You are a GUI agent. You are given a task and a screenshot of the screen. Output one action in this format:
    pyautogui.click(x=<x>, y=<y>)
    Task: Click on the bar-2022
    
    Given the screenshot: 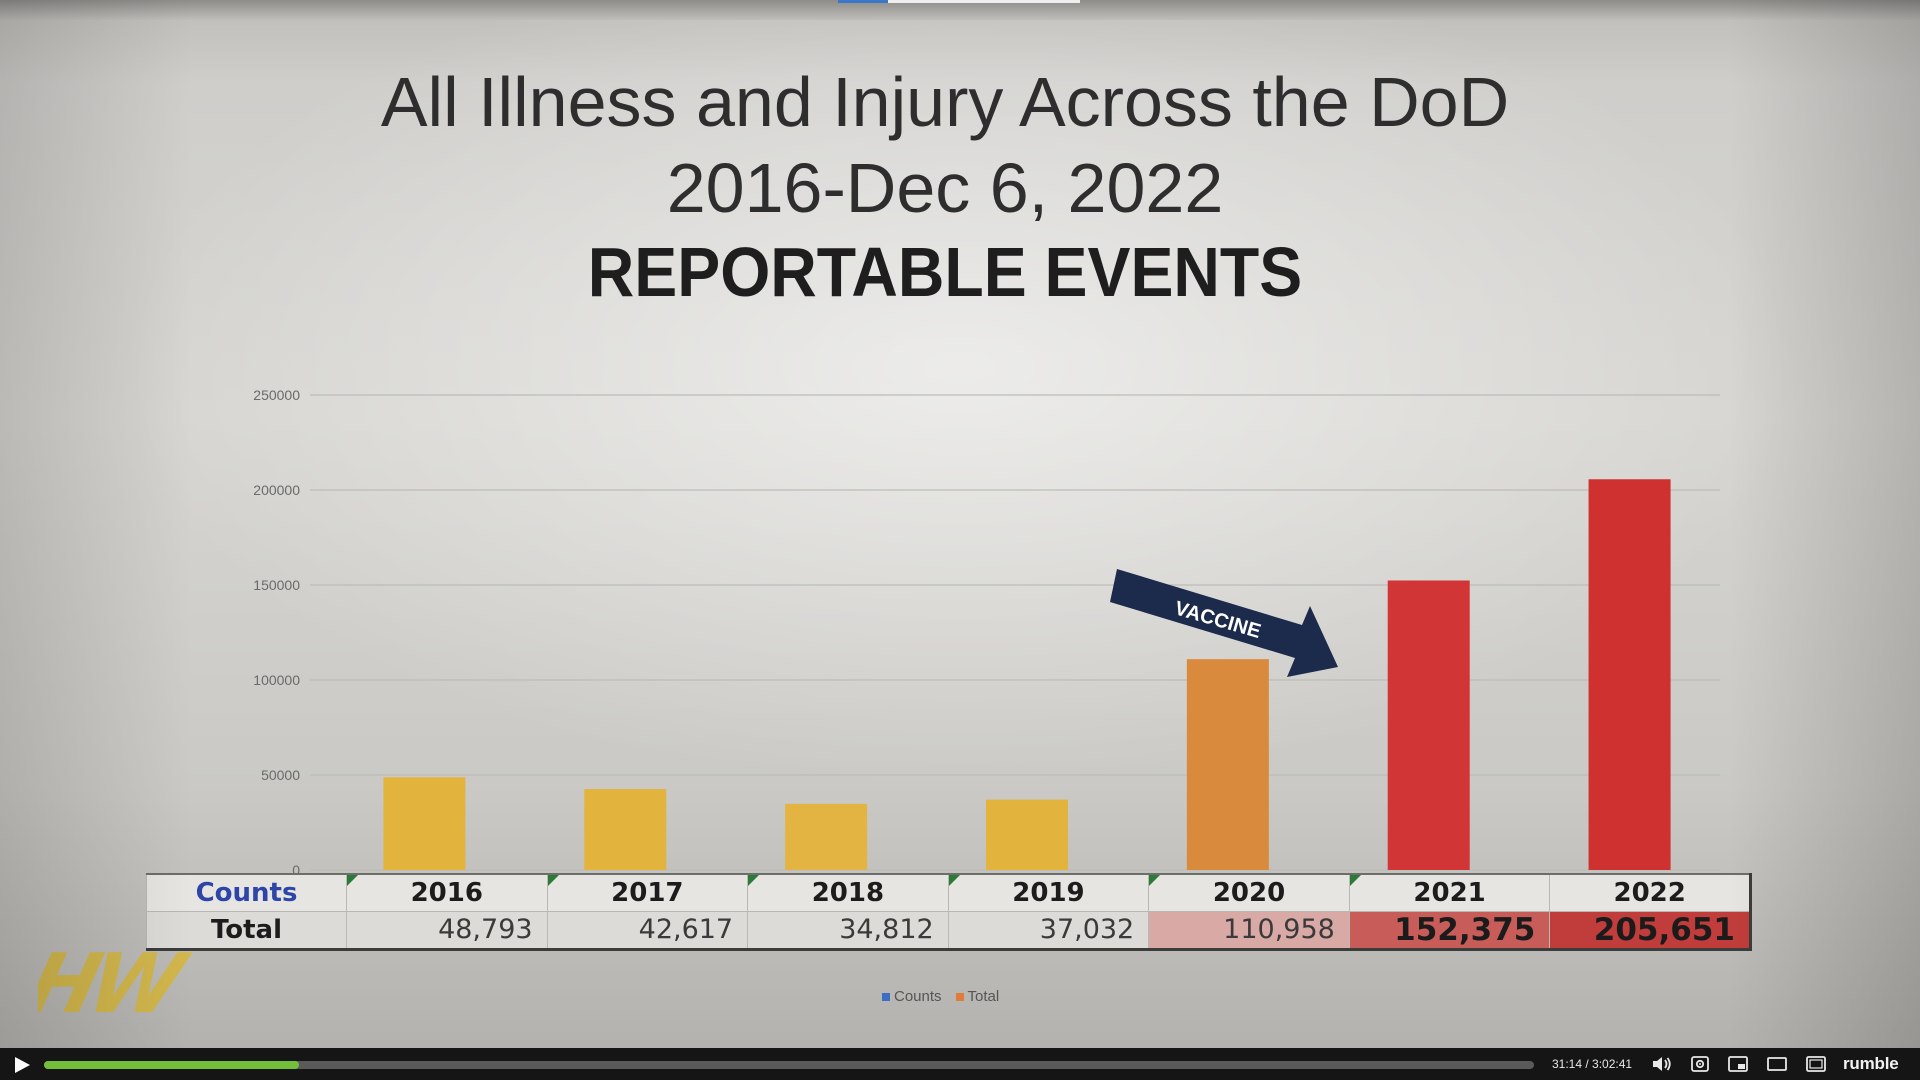 What is the action you would take?
    pyautogui.click(x=1629, y=674)
    